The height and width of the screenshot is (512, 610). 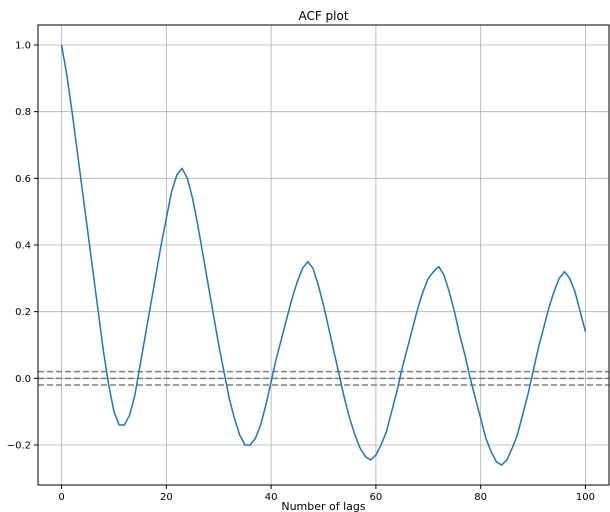 I want to click on y-axis-ticks: −0.2 0.0 0.2 0.4 0.6 0.8 1.0, so click(x=22, y=246).